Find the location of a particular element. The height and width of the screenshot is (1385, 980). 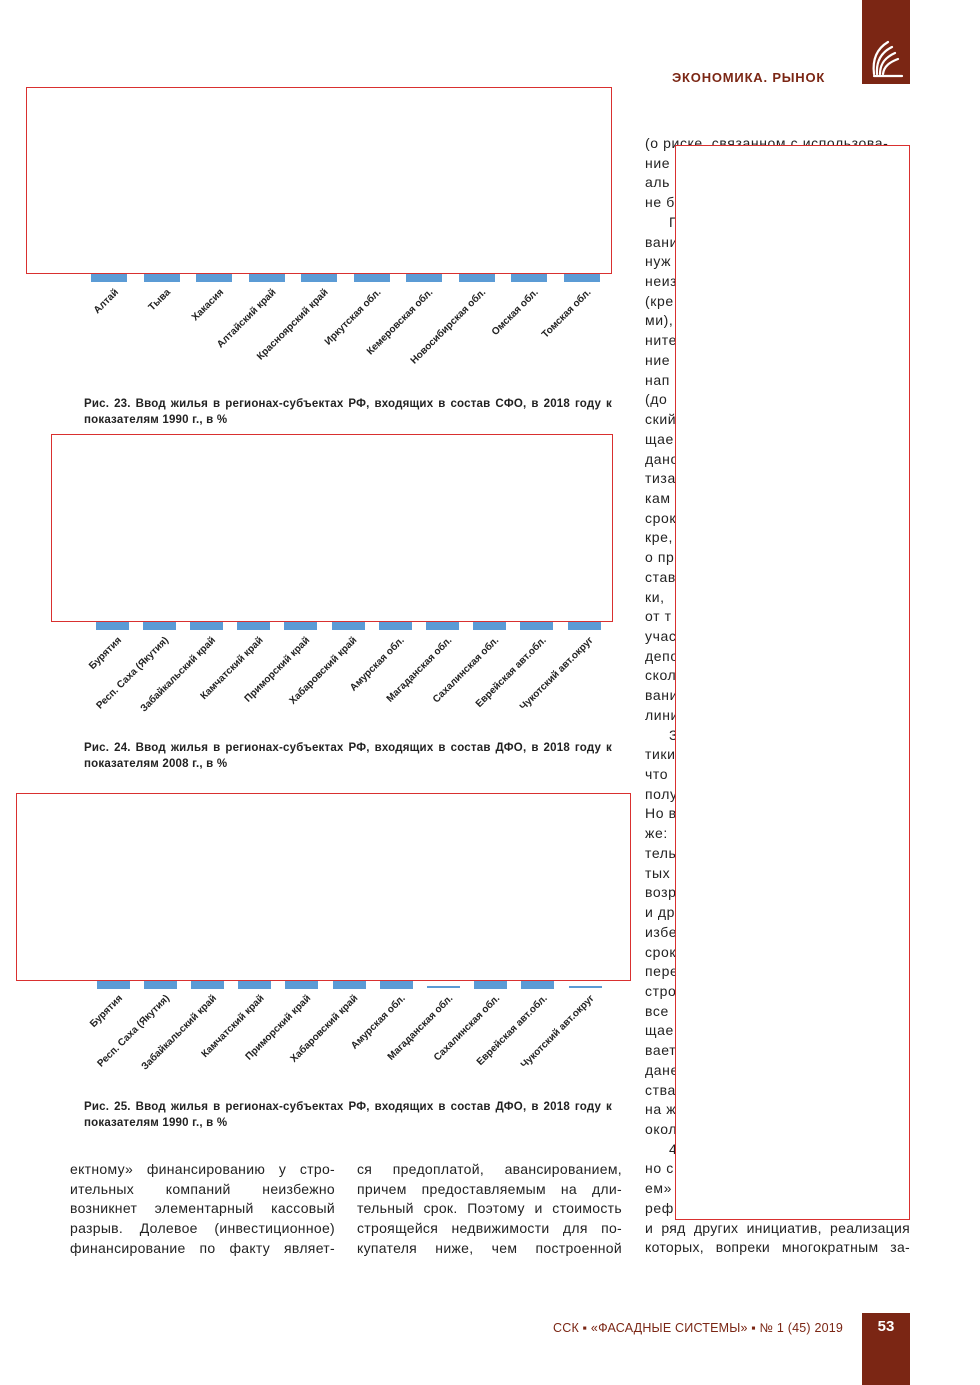

text-line: тики is located at coordinates (660, 754).